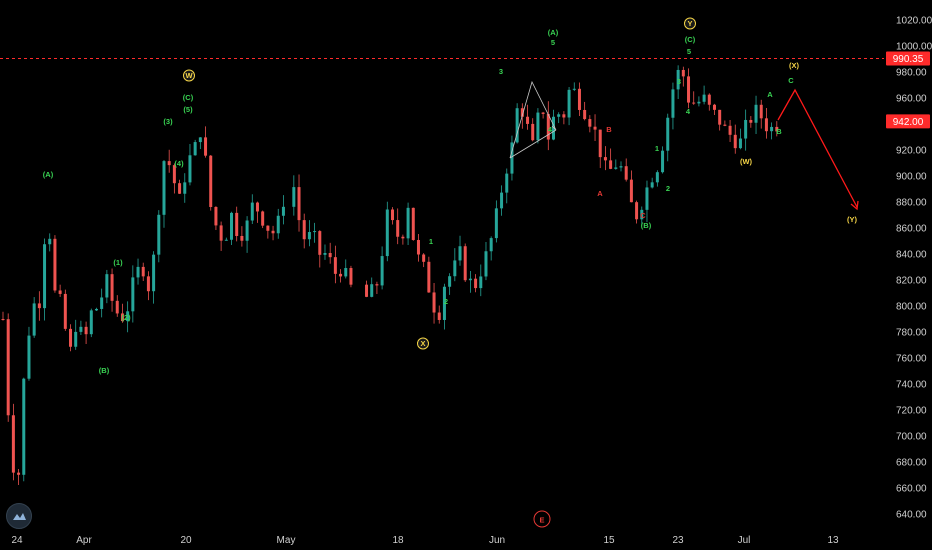 The image size is (932, 550). Describe the element at coordinates (911, 359) in the screenshot. I see `y-tick-label: 760.00` at that location.